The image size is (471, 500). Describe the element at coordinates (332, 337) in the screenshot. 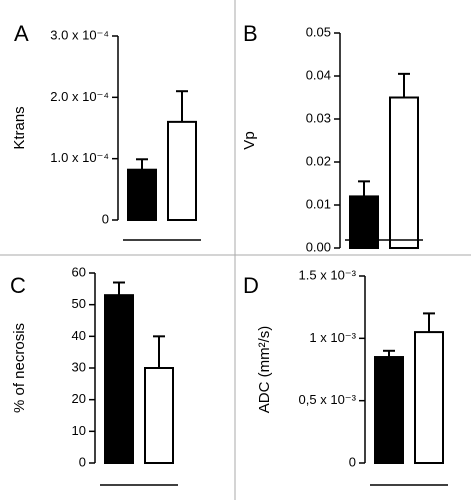

I see `y-tick-label: 1 x 10⁻³` at that location.